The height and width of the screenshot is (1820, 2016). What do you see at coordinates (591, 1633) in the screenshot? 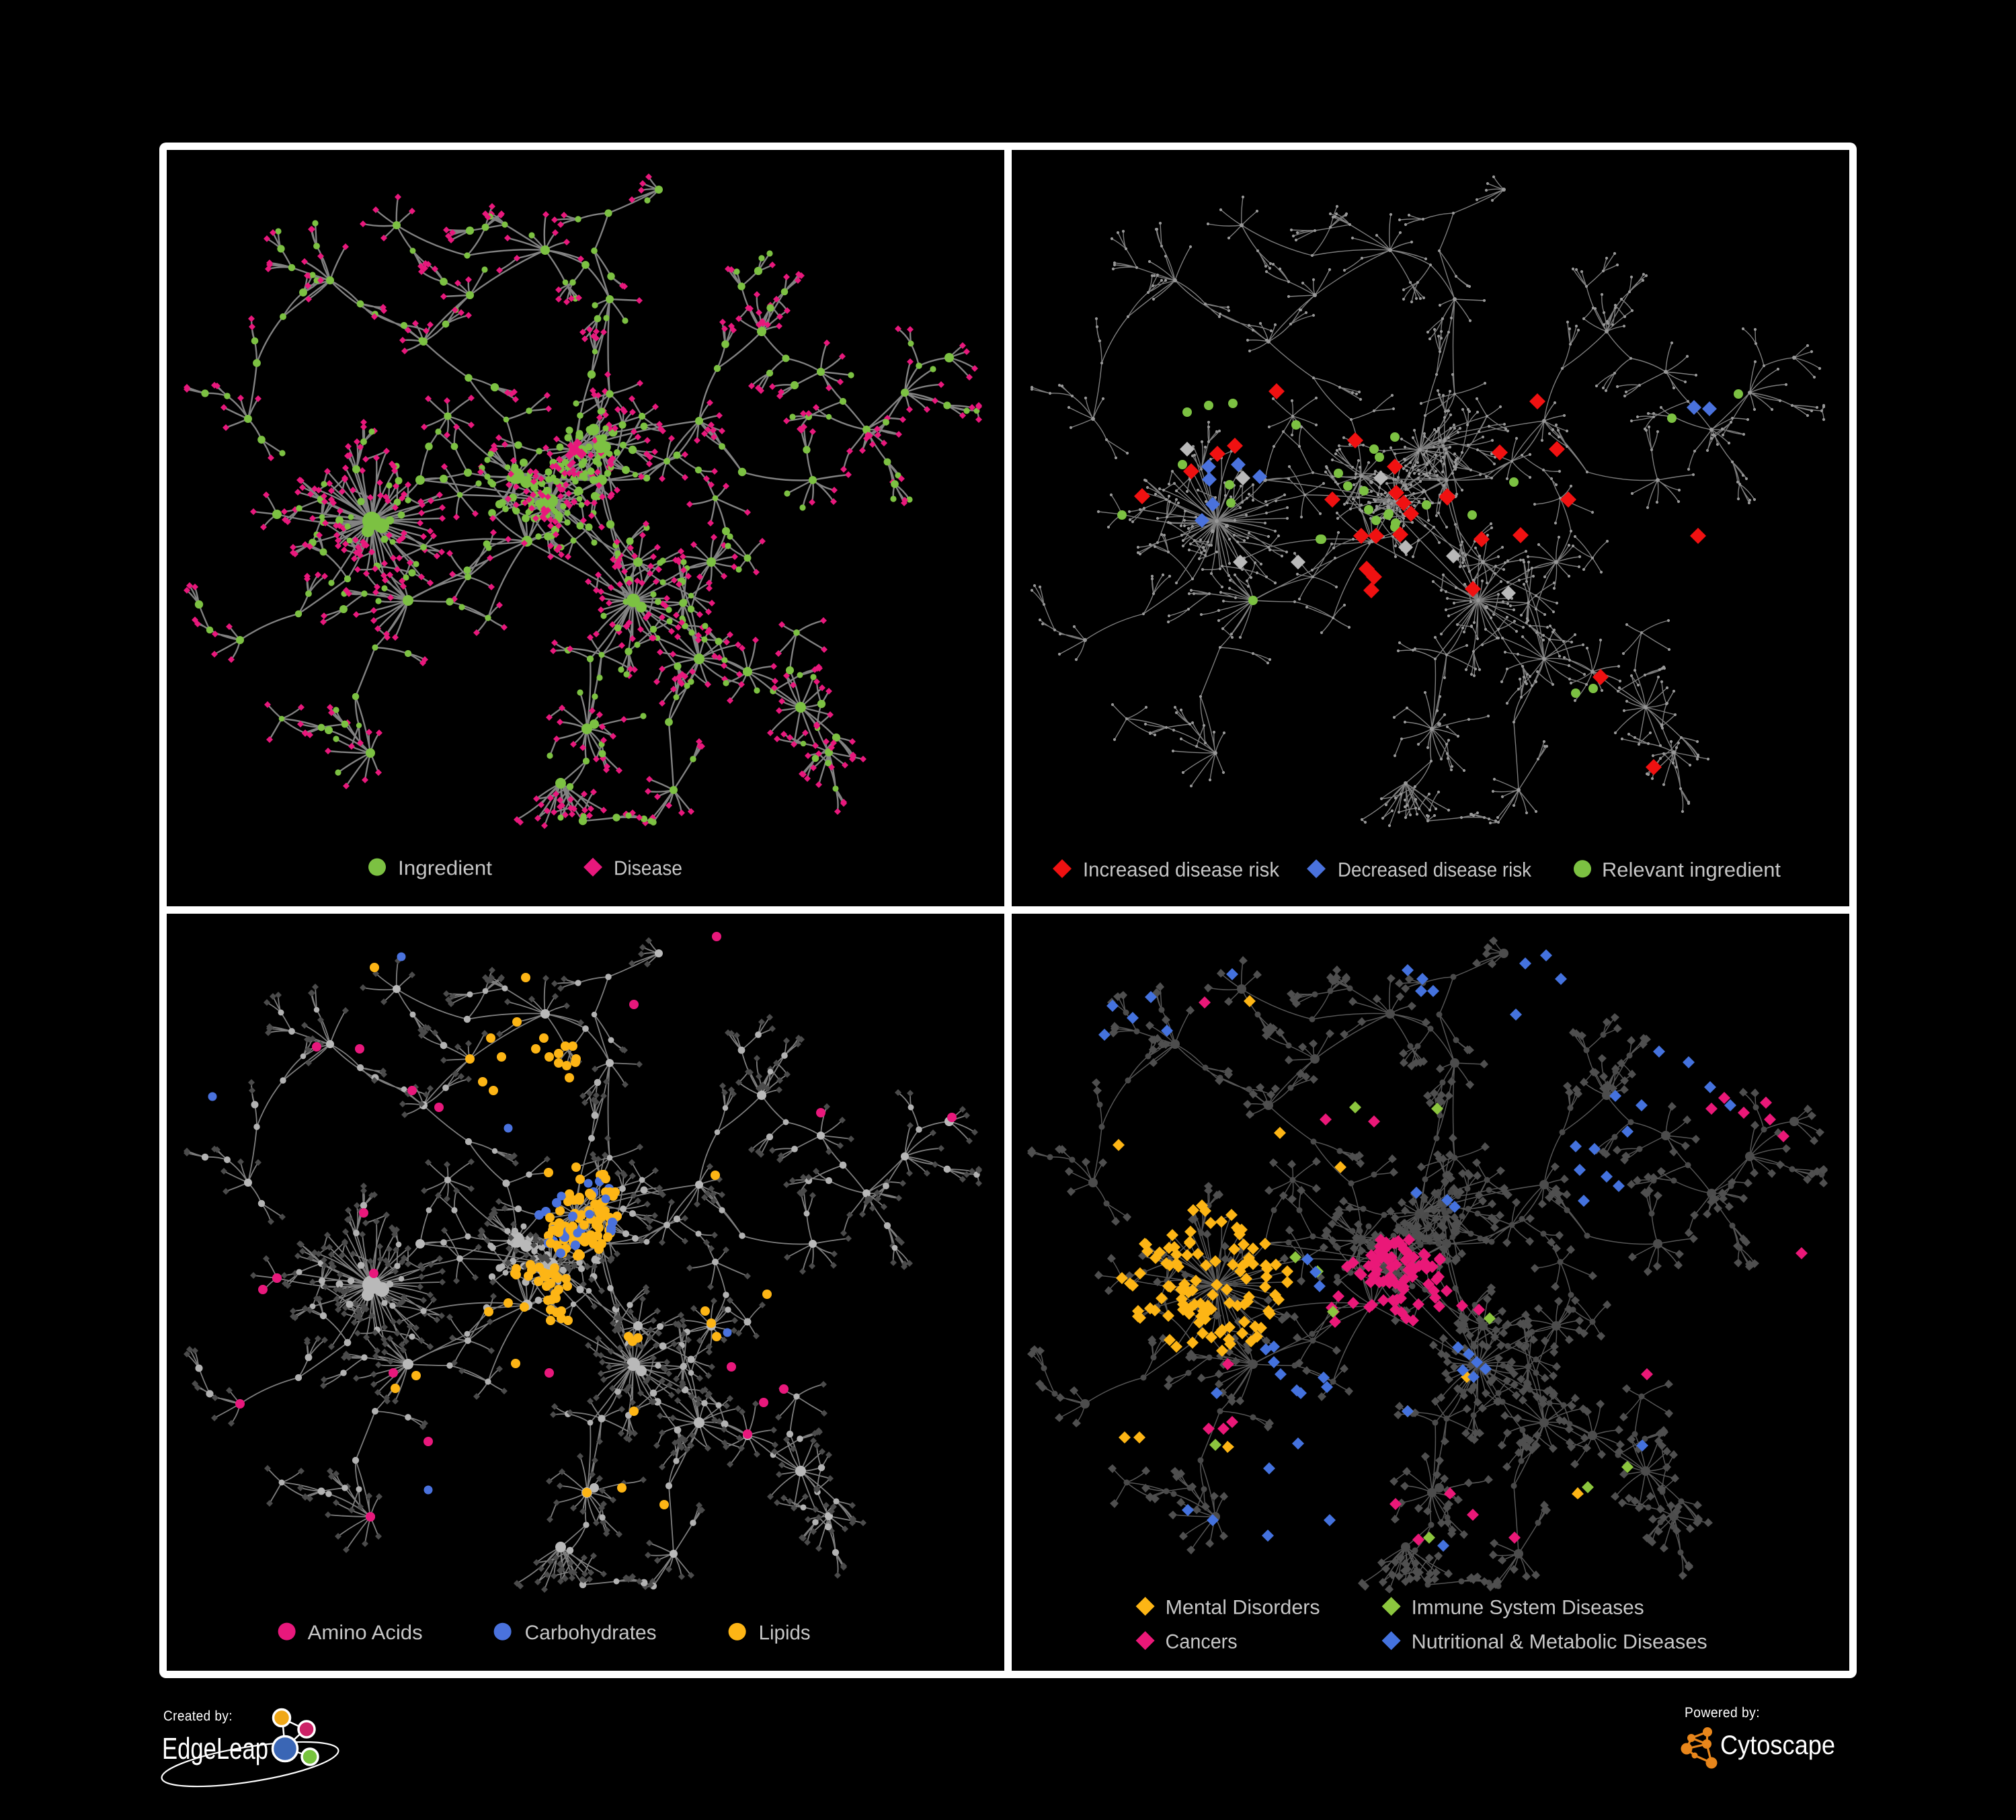
I see `svg-text: Carbohydrates` at bounding box center [591, 1633].